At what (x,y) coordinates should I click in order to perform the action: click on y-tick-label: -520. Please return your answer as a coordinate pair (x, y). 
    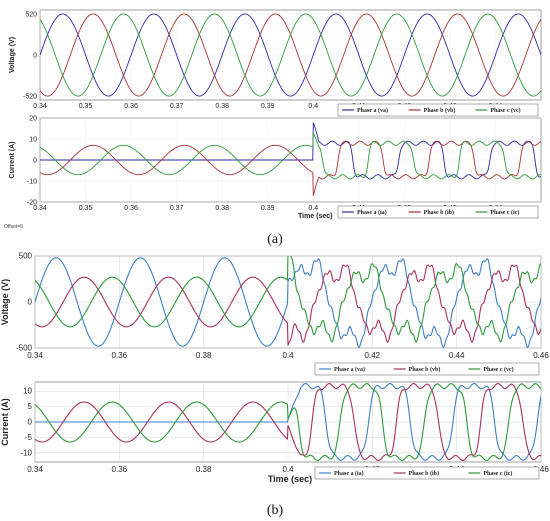
    Looking at the image, I should click on (30, 97).